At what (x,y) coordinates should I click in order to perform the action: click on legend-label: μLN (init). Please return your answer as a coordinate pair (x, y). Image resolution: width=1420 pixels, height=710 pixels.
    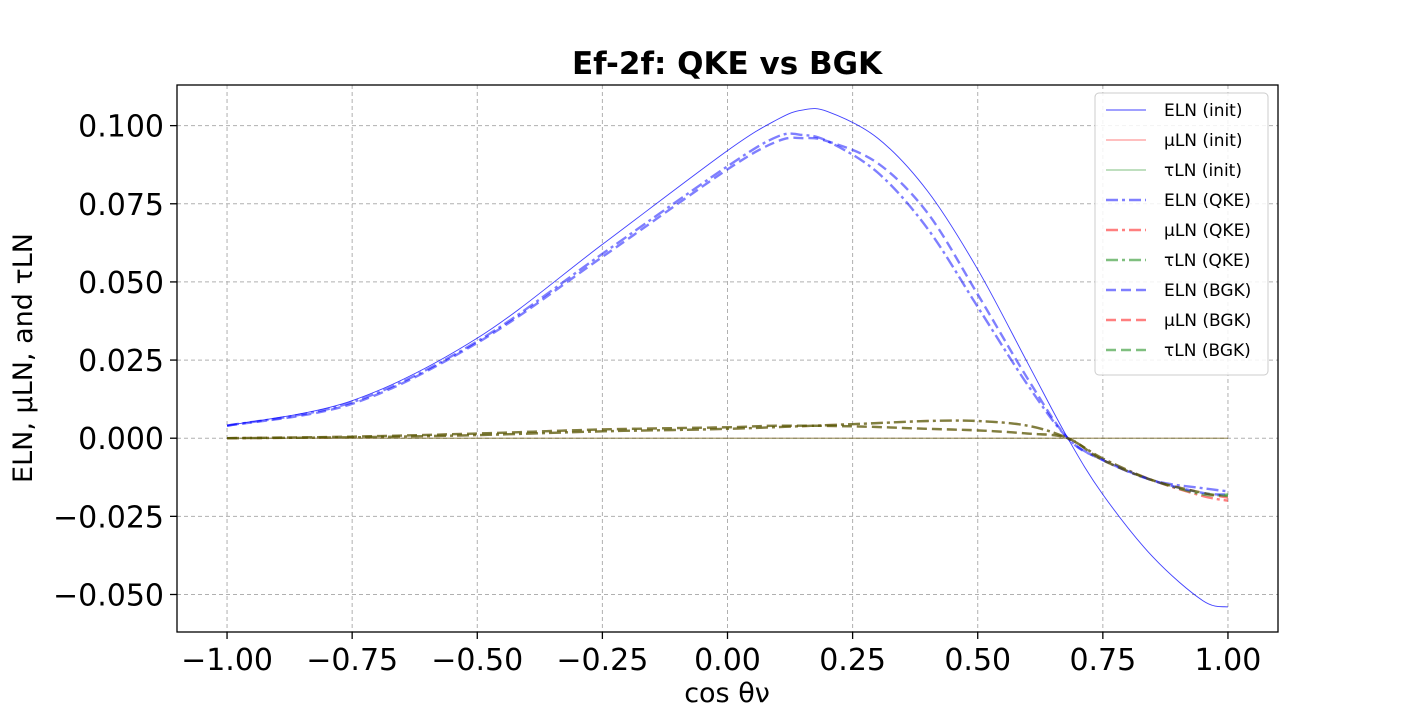
    Looking at the image, I should click on (1203, 141).